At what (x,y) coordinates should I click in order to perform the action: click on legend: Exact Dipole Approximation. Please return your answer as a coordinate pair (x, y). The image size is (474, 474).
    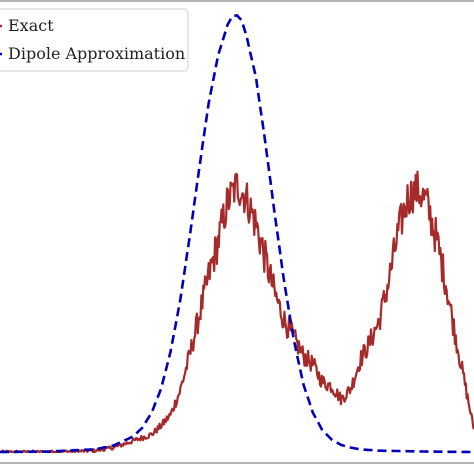
    Looking at the image, I should click on (94, 40).